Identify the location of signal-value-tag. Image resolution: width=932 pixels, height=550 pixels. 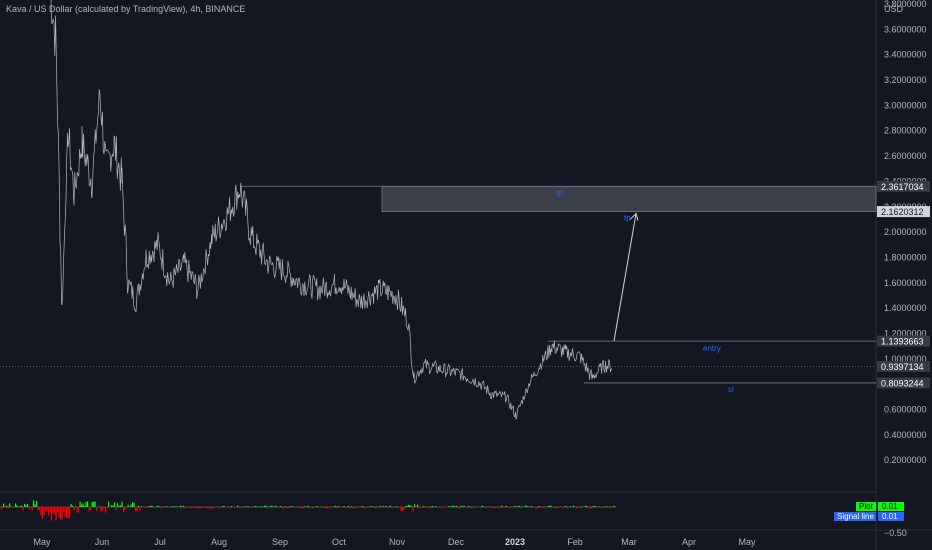
(891, 516).